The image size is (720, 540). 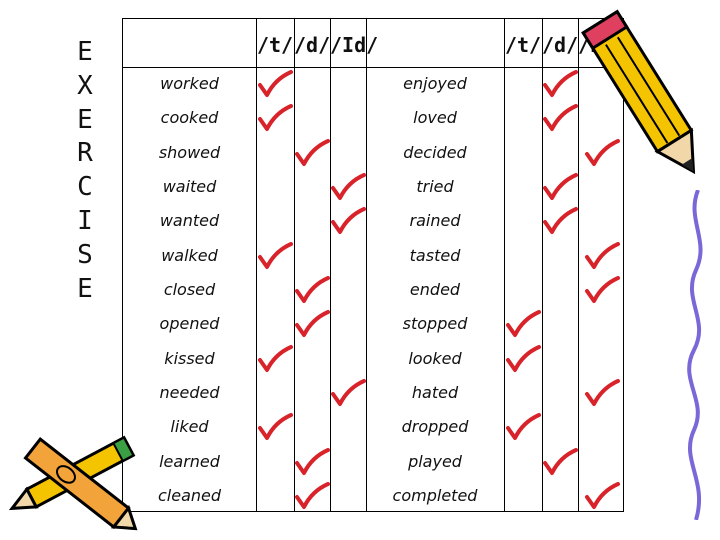 I want to click on verb-right: stopped, so click(x=435, y=324).